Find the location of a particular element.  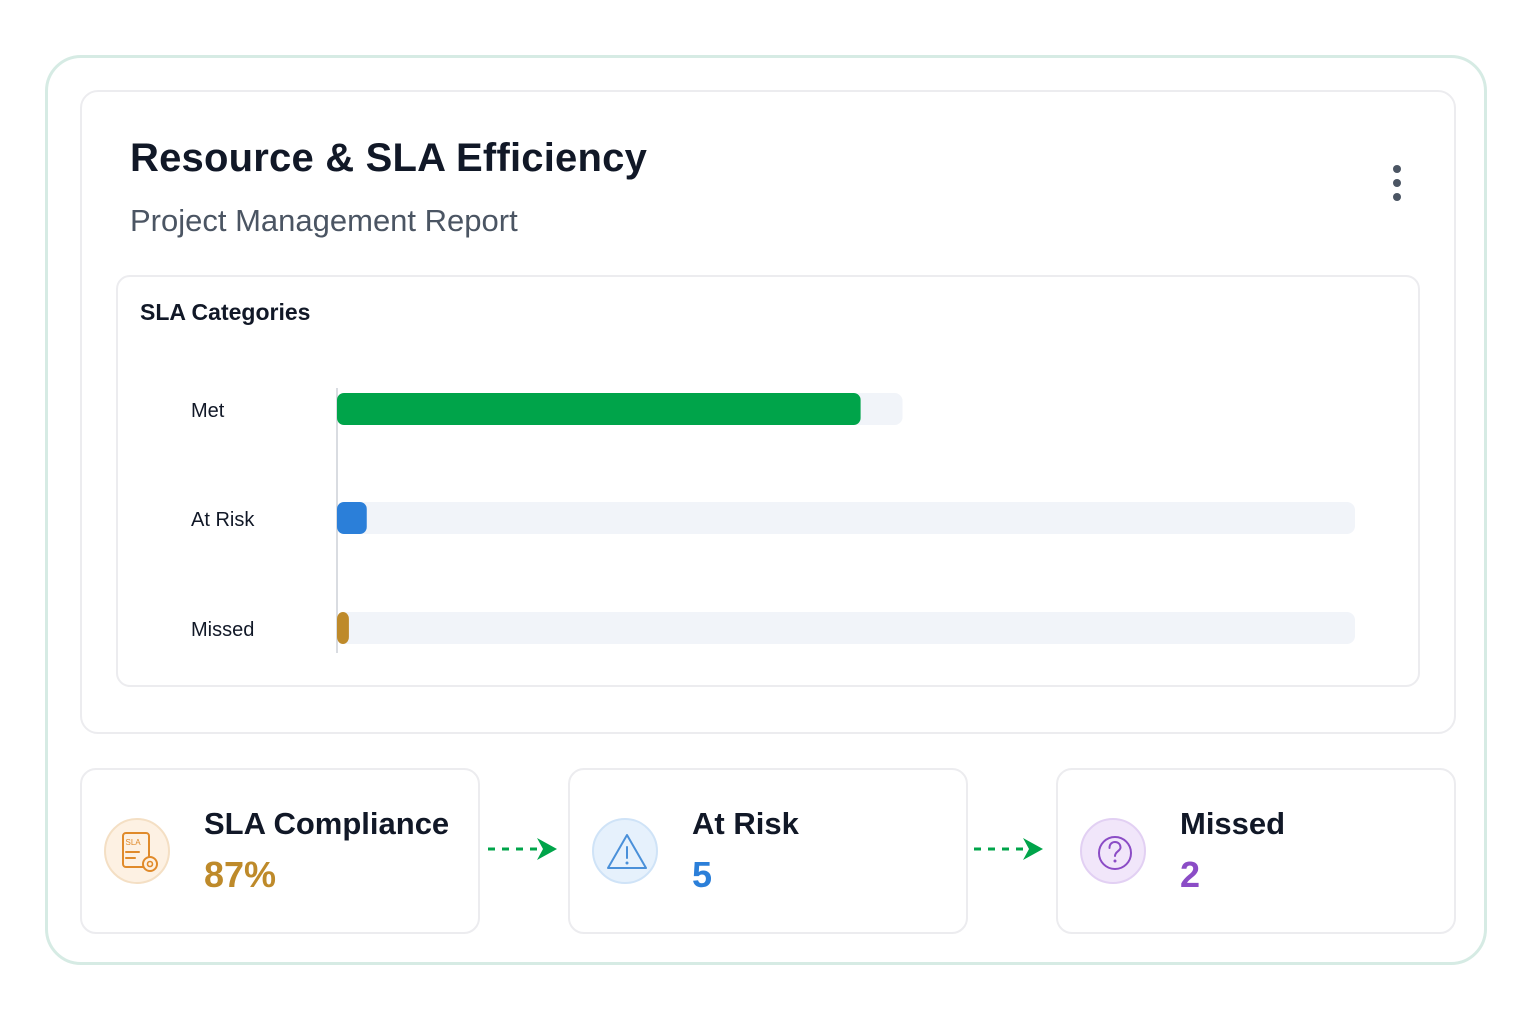

stat-card-at-risk: At Risk 5 is located at coordinates (768, 851).